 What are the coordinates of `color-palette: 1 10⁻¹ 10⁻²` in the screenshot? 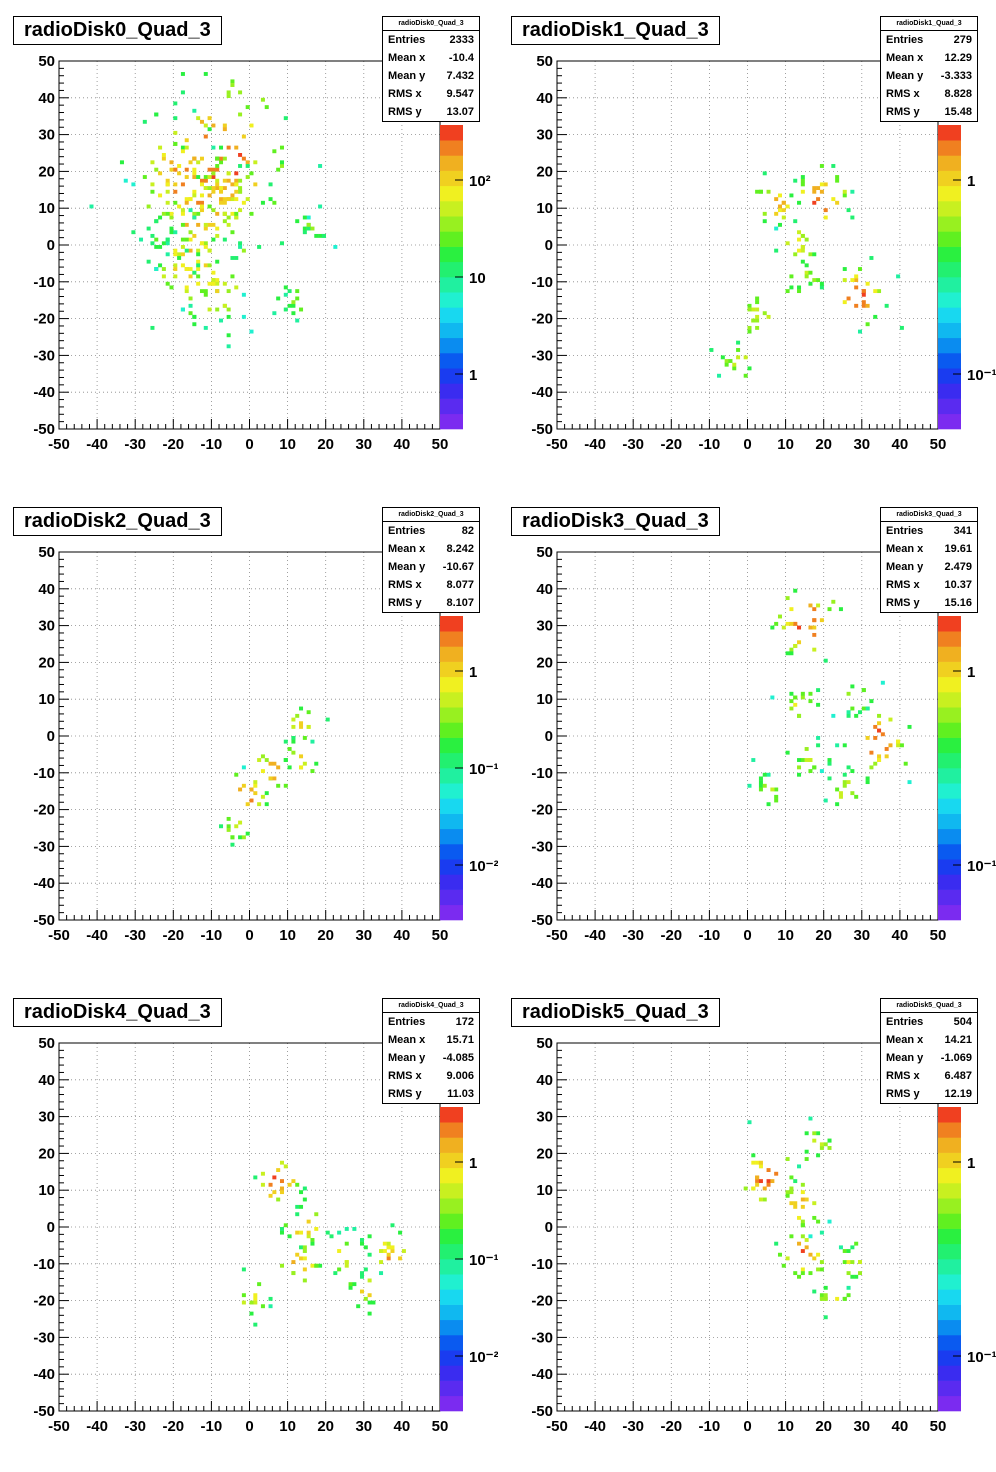 It's located at (469, 1259).